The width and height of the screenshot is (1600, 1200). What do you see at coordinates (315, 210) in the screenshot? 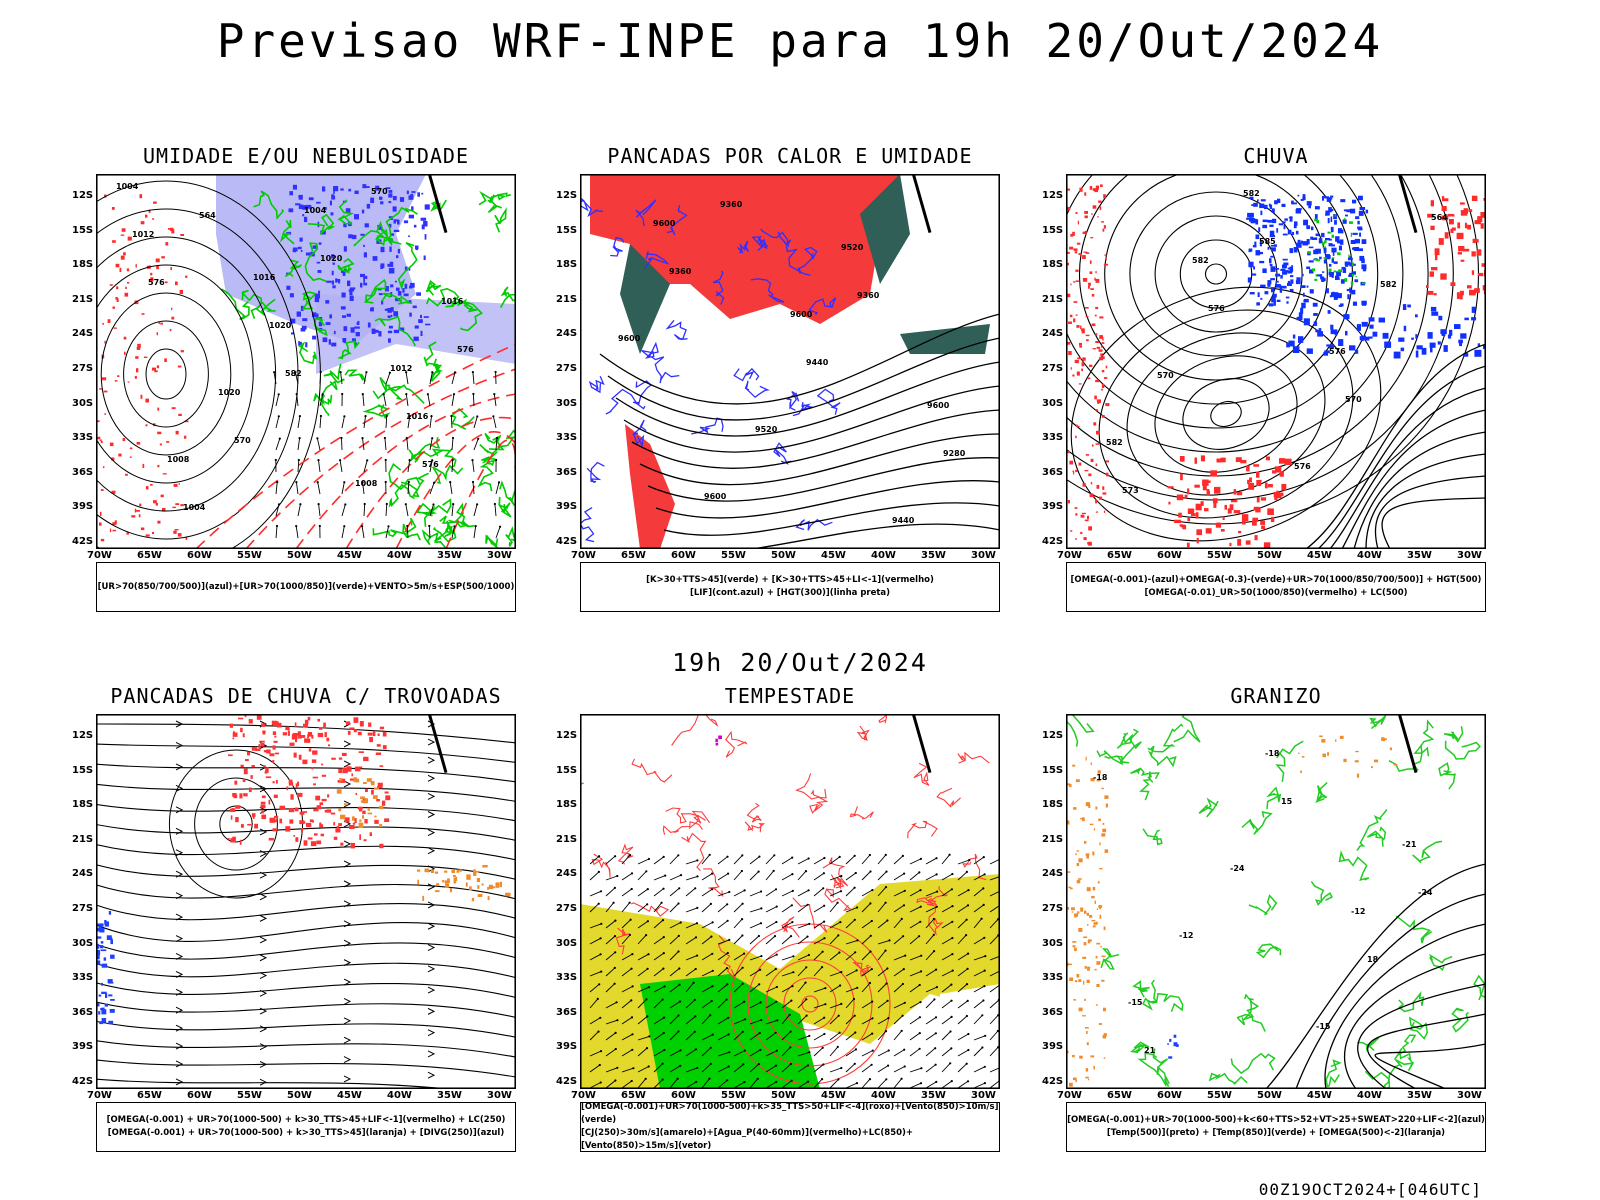
I see `contour-label: 1004` at bounding box center [315, 210].